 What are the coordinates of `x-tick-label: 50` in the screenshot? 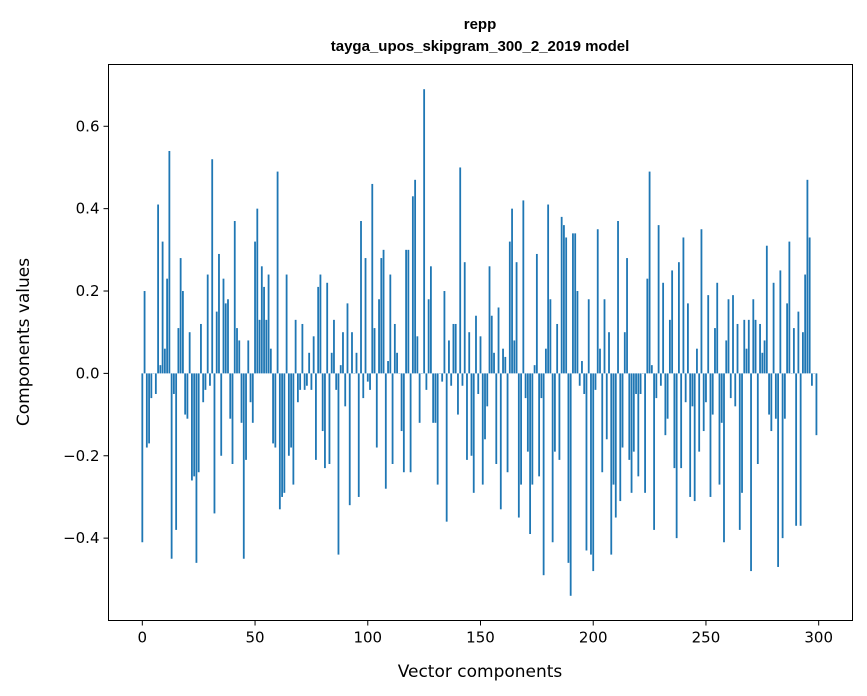 It's located at (254, 638).